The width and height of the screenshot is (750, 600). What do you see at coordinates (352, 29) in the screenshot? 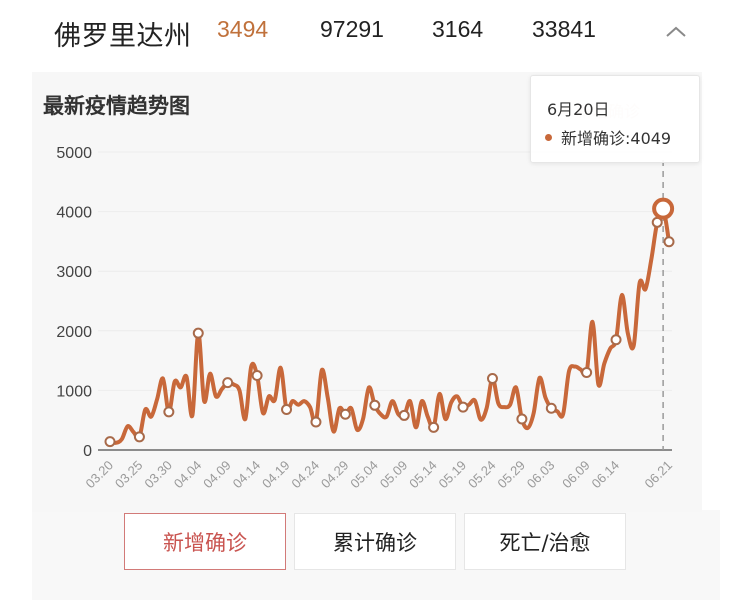
I see `stat-total-confirmed: 97291` at bounding box center [352, 29].